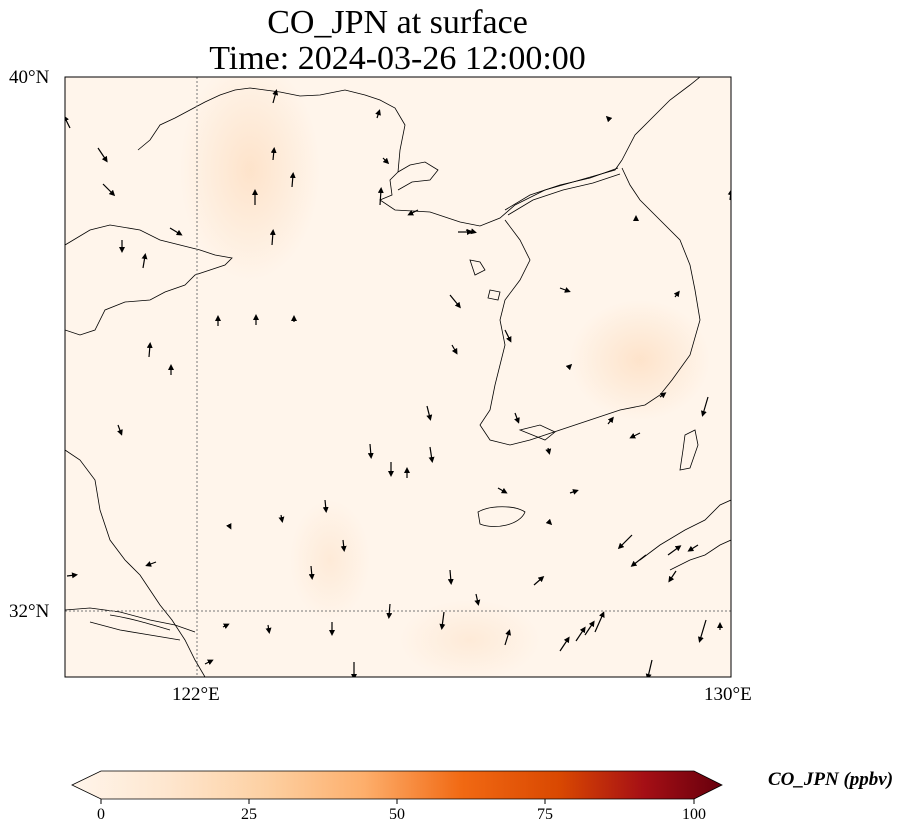  What do you see at coordinates (545, 814) in the screenshot?
I see `colorbar-tick-75: 75` at bounding box center [545, 814].